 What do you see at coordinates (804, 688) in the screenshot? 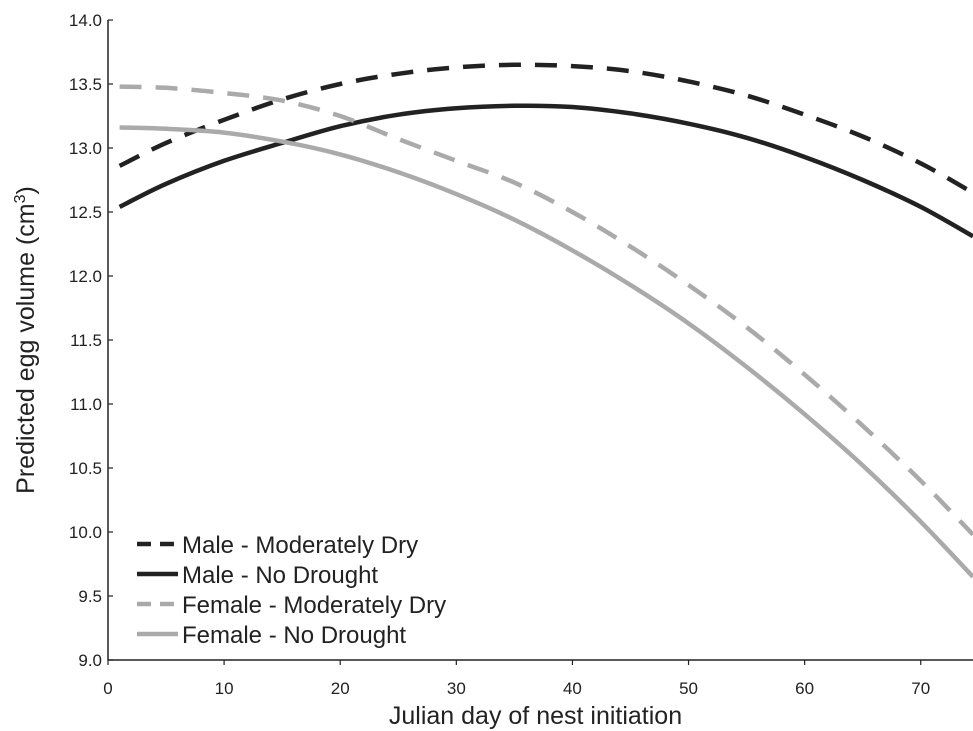
I see `x-tick-label: 60` at bounding box center [804, 688].